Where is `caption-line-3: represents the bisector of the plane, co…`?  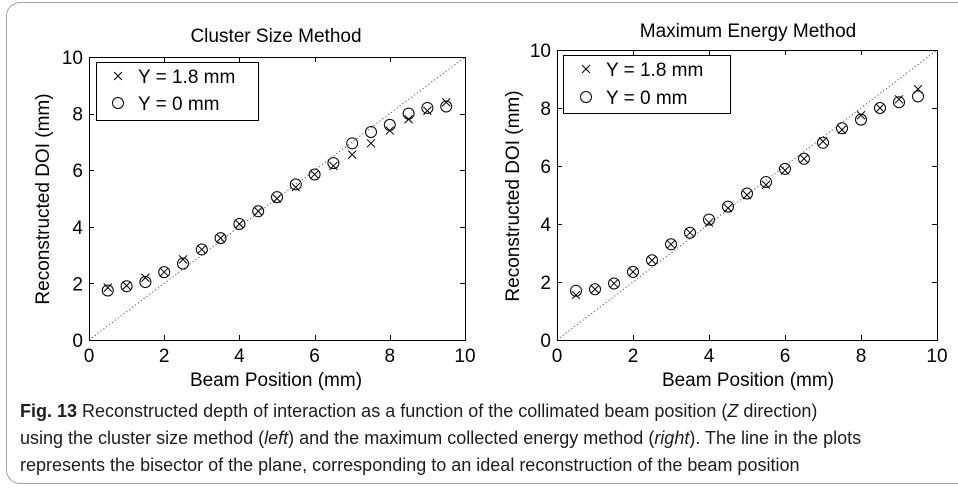
caption-line-3: represents the bisector of the plane, co… is located at coordinates (440, 465).